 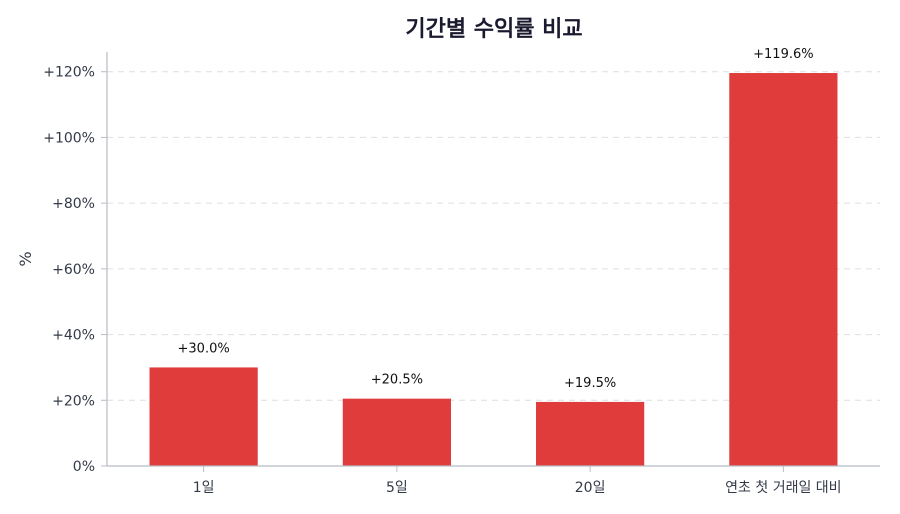 What do you see at coordinates (73, 336) in the screenshot?
I see `y-tick-label: +40%` at bounding box center [73, 336].